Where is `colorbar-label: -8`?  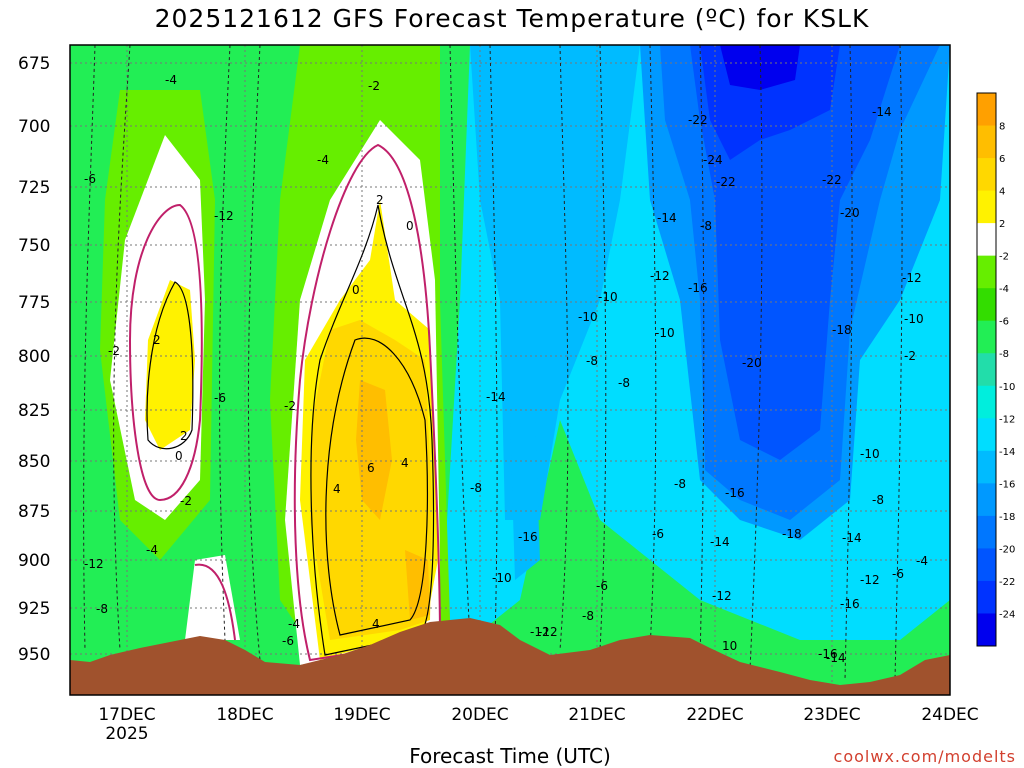
colorbar-label: -8 is located at coordinates (1004, 354).